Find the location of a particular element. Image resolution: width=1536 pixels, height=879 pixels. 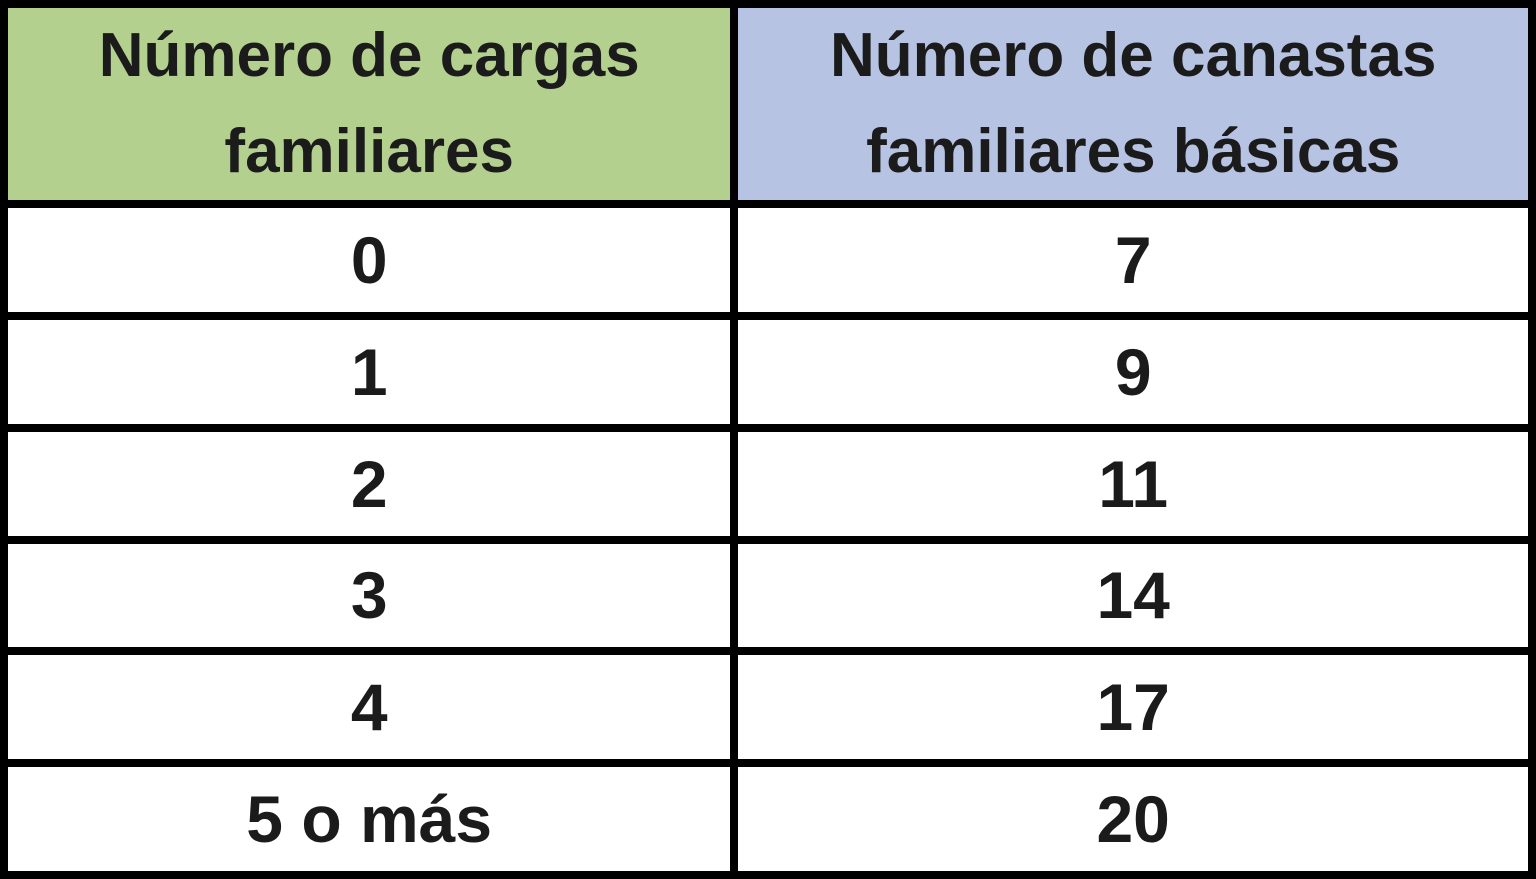

table-row: 1 9 is located at coordinates (768, 371).